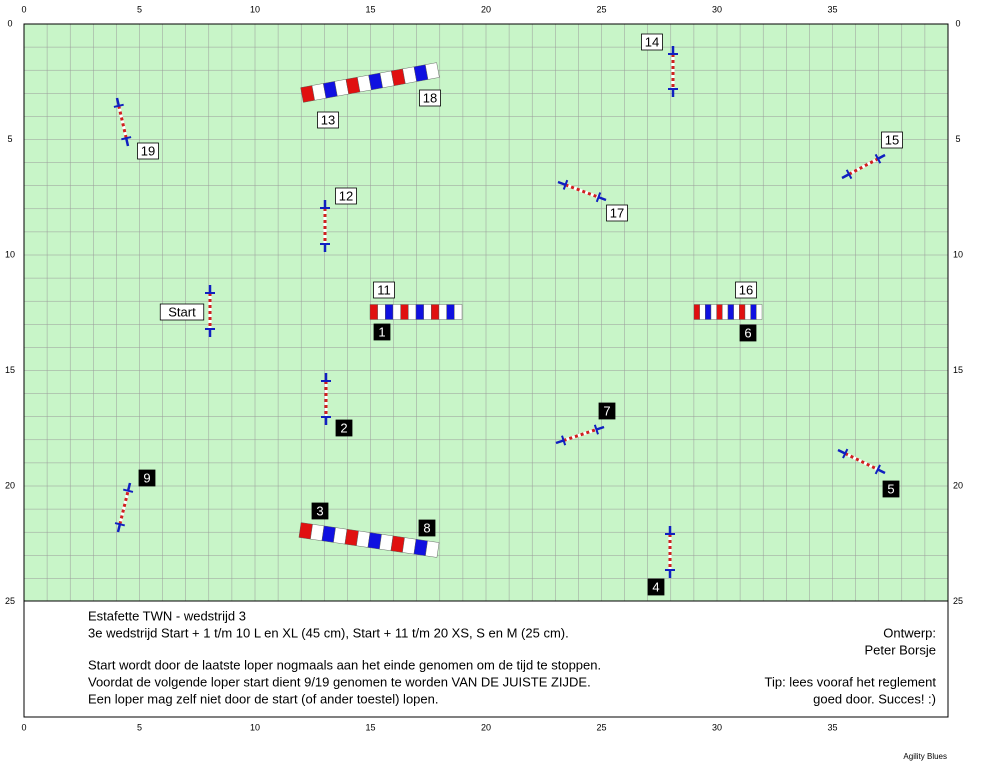 Image resolution: width=1000 pixels, height=767 pixels. What do you see at coordinates (925, 756) in the screenshot?
I see `footer: Agility Blues` at bounding box center [925, 756].